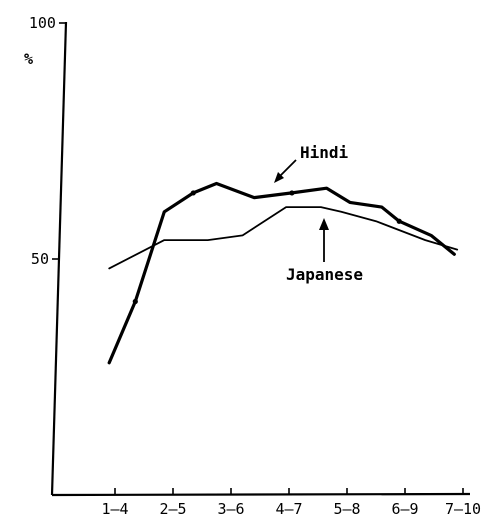  Describe the element at coordinates (172, 509) in the screenshot. I see `x-tick-label: 2–5` at that location.